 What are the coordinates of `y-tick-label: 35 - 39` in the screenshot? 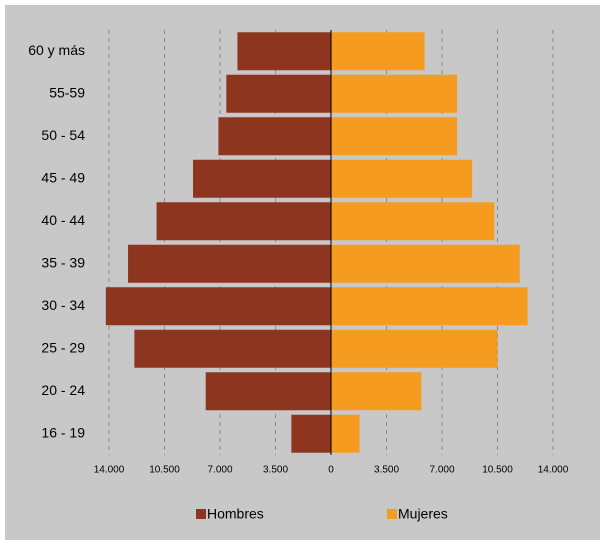 It's located at (63, 262).